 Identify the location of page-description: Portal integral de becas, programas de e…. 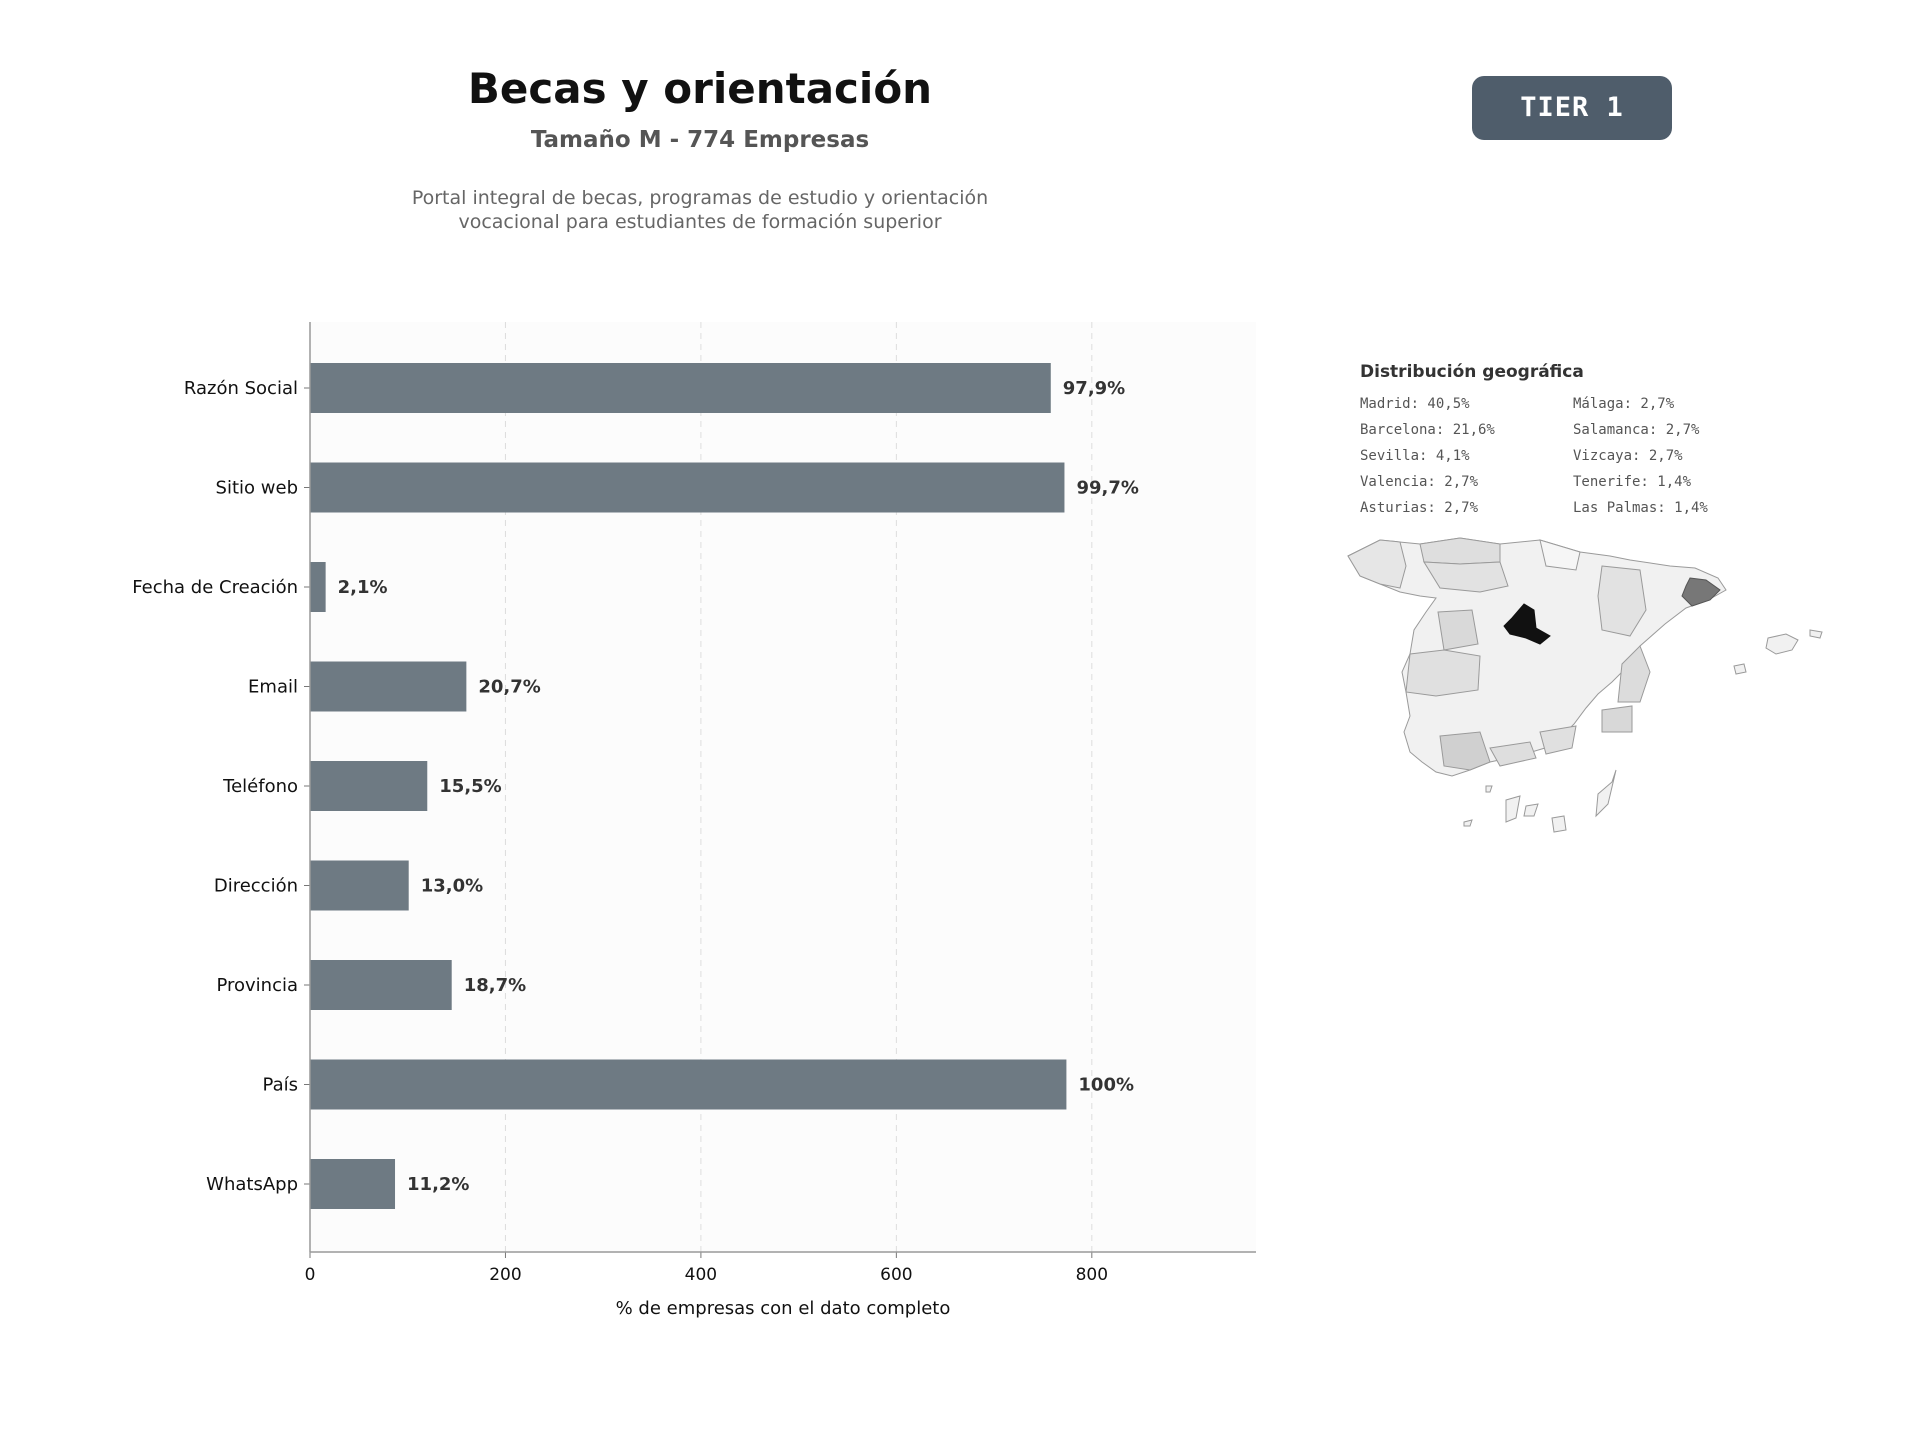
(700, 210).